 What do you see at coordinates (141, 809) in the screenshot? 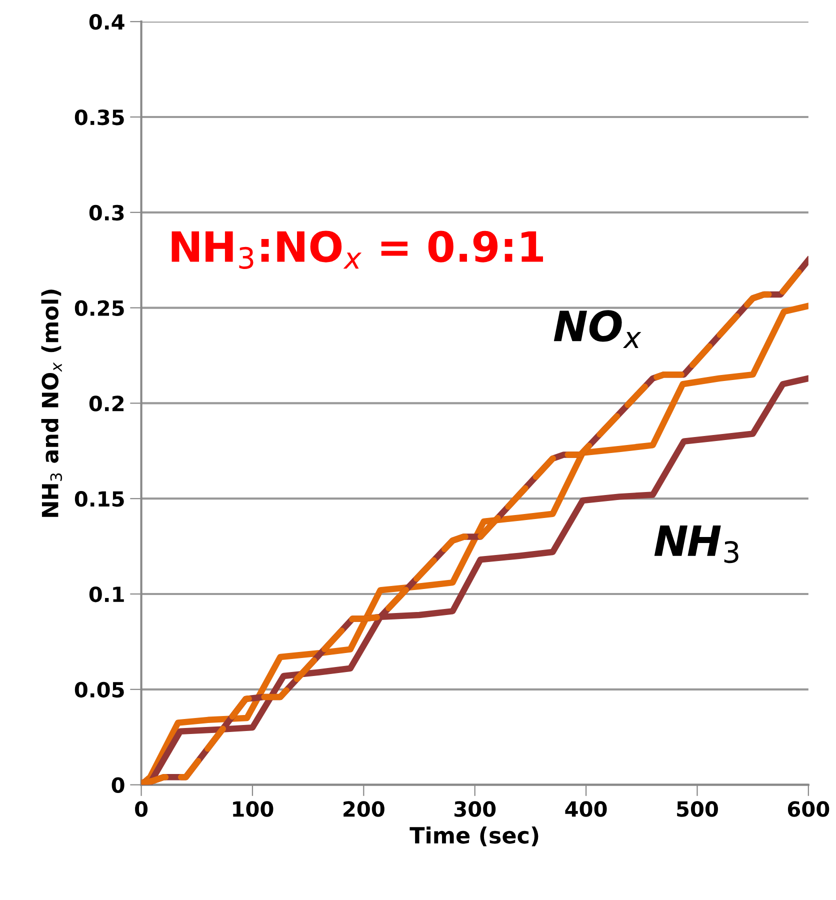
I see `x-tick-label: 0` at bounding box center [141, 809].